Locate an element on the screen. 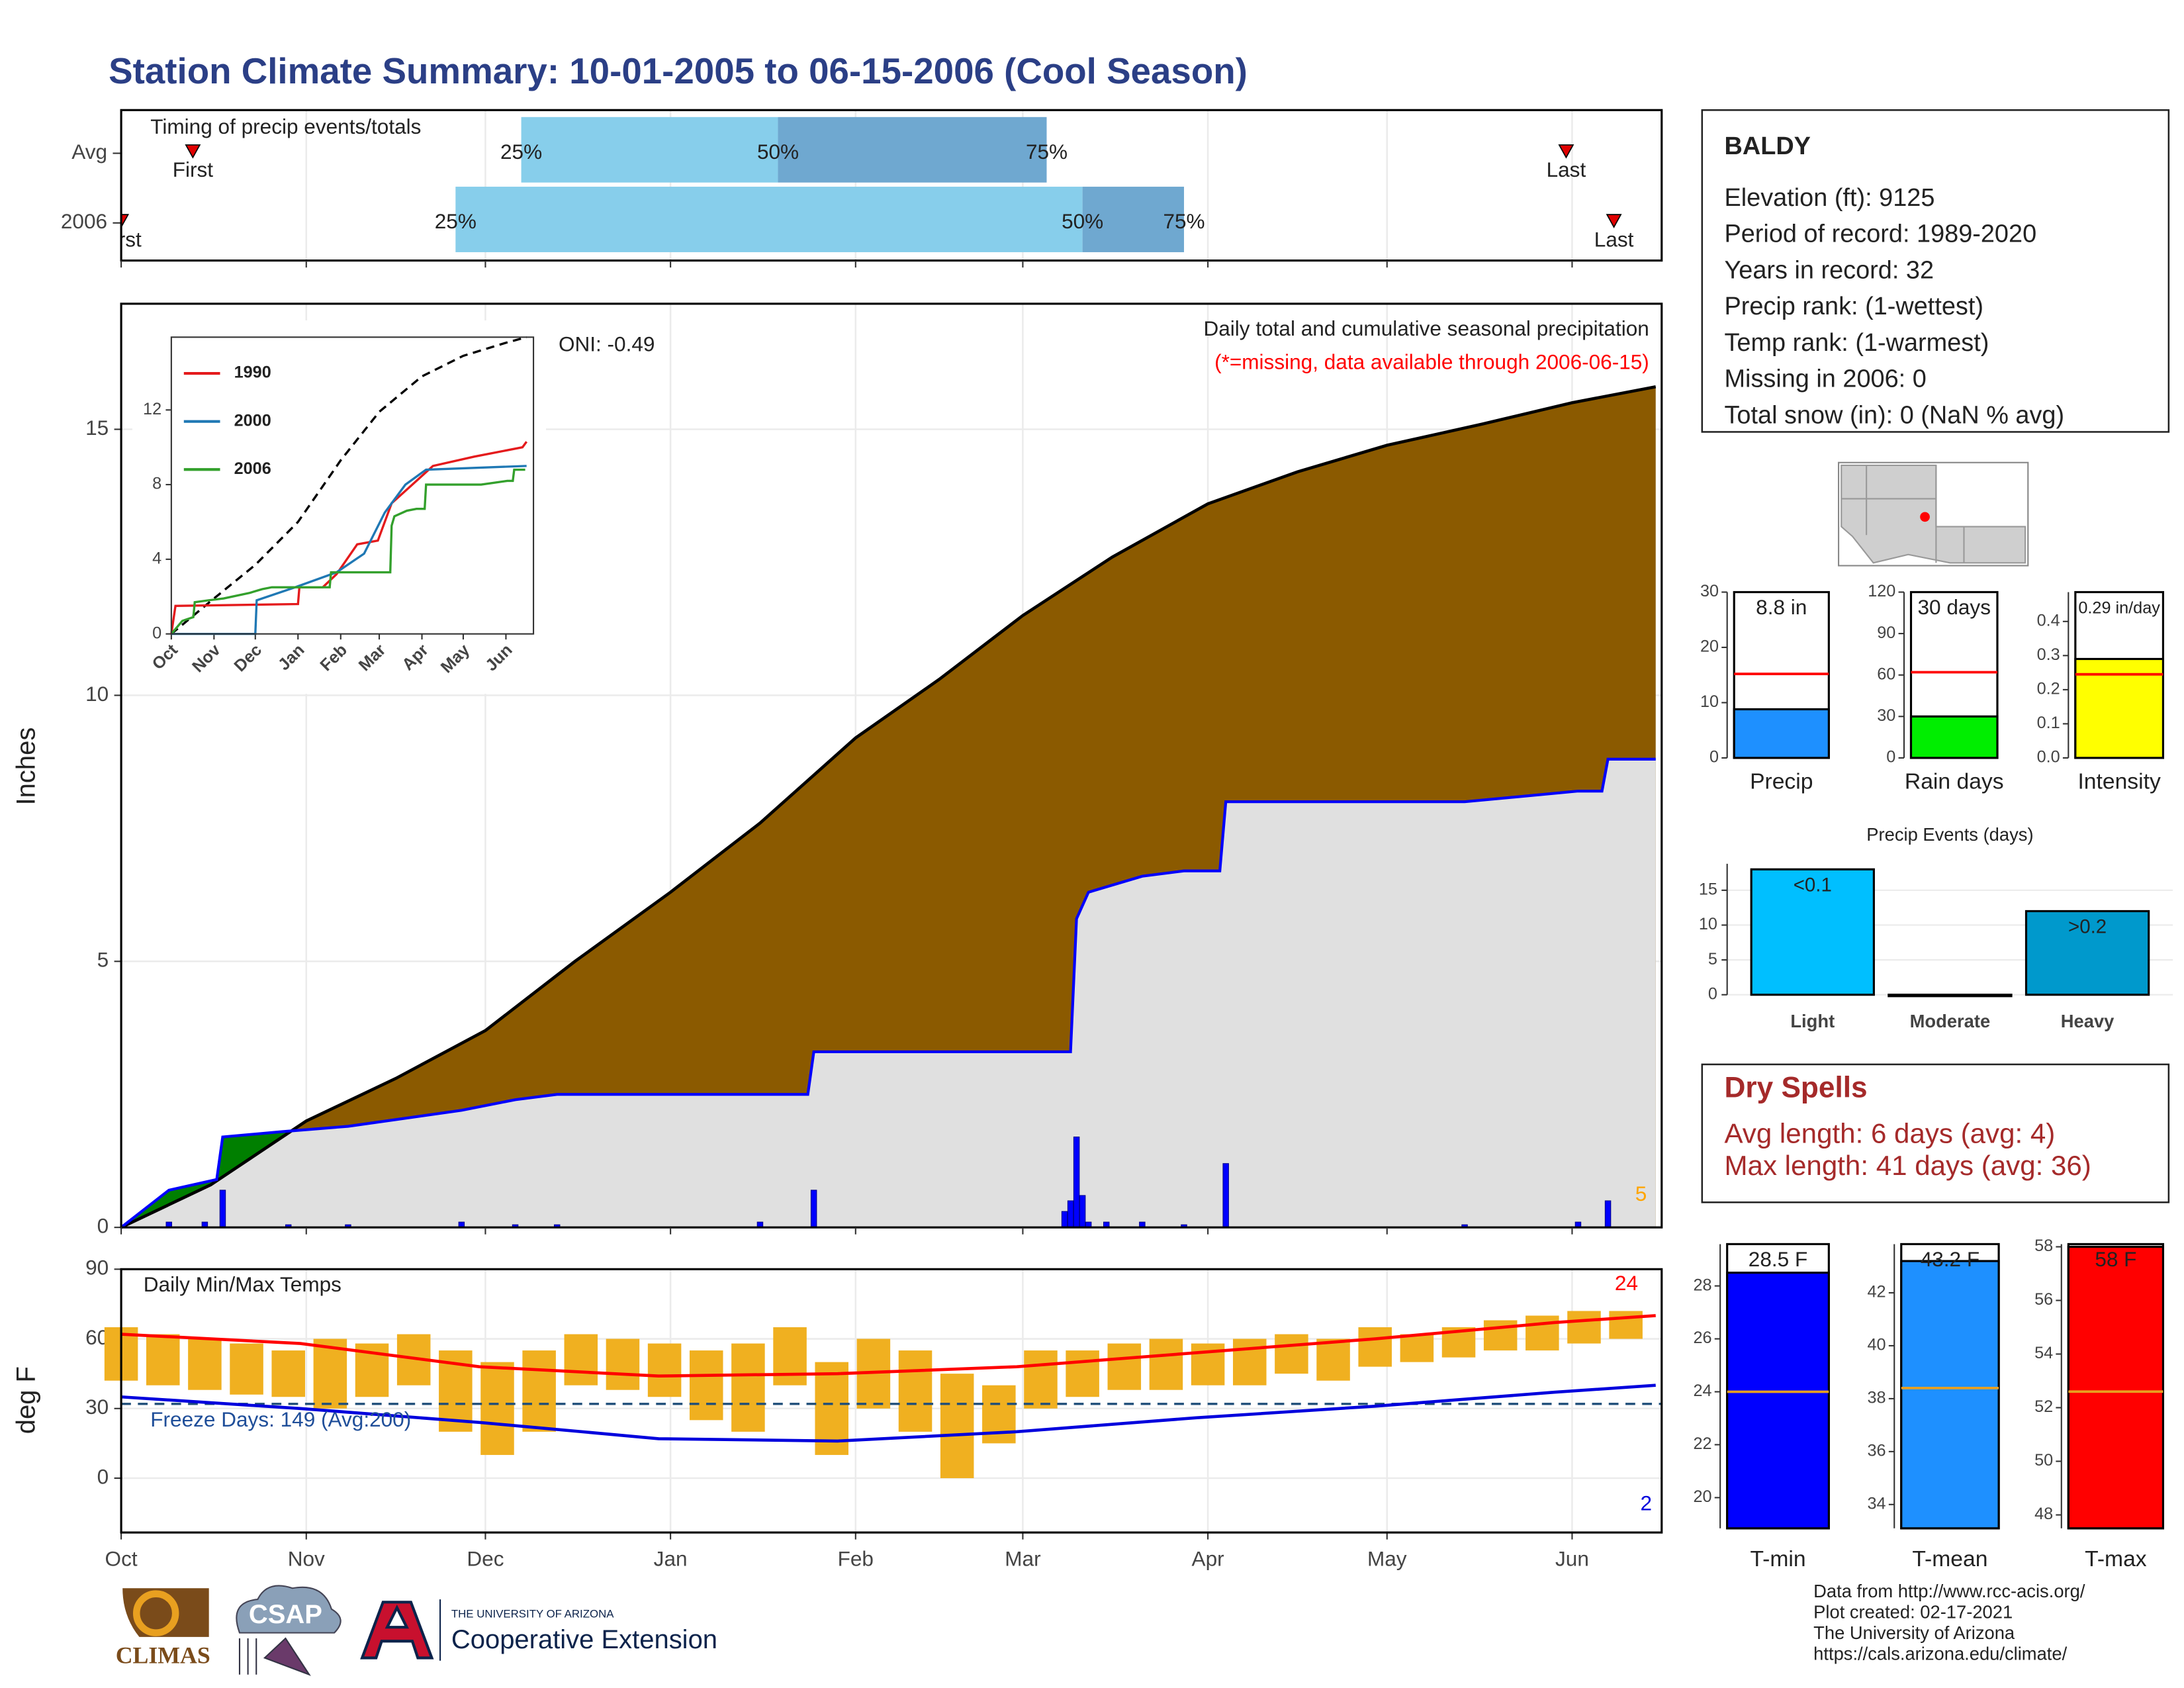  percent-label: 25% is located at coordinates (521, 152).